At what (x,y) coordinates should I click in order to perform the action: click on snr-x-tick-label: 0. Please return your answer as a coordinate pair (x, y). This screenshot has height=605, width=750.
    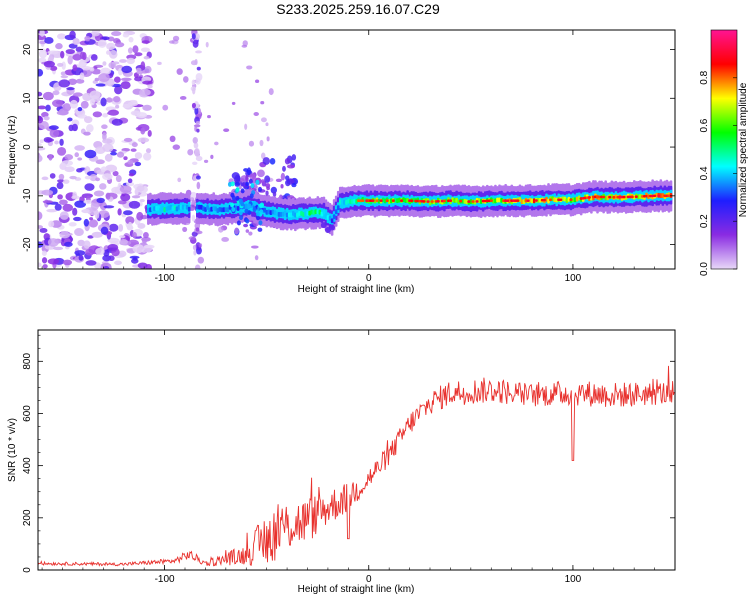
    Looking at the image, I should click on (369, 579).